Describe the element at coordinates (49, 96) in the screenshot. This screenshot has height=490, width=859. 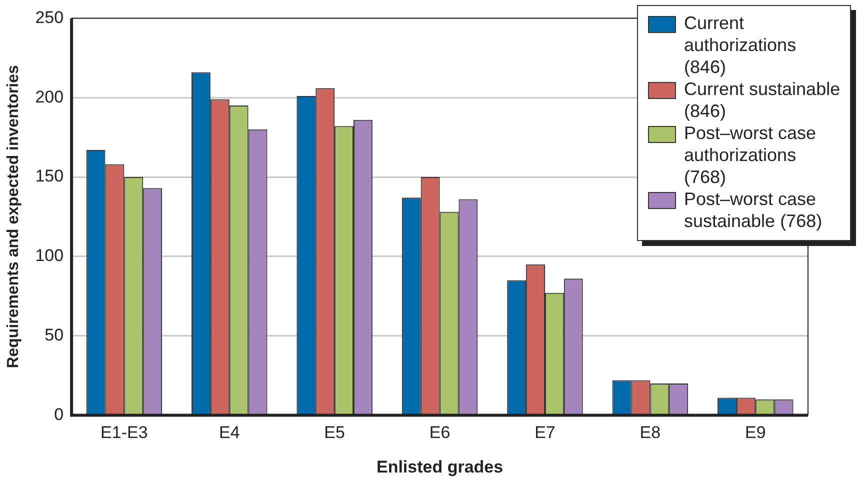
I see `y-tick-label: 200` at that location.